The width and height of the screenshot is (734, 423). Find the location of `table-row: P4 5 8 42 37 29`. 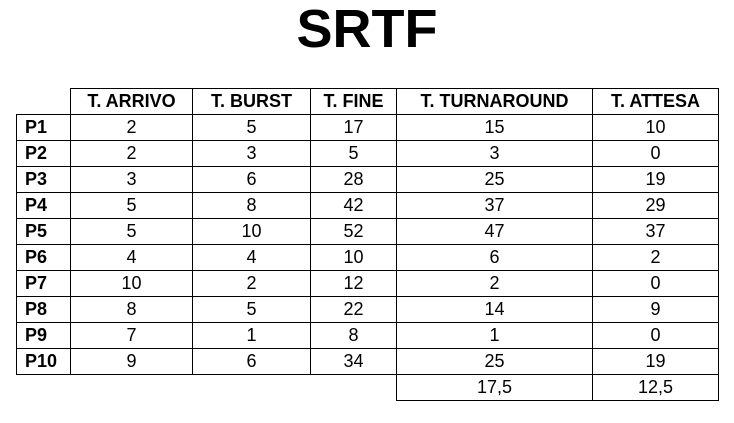

table-row: P4 5 8 42 37 29 is located at coordinates (367, 205).